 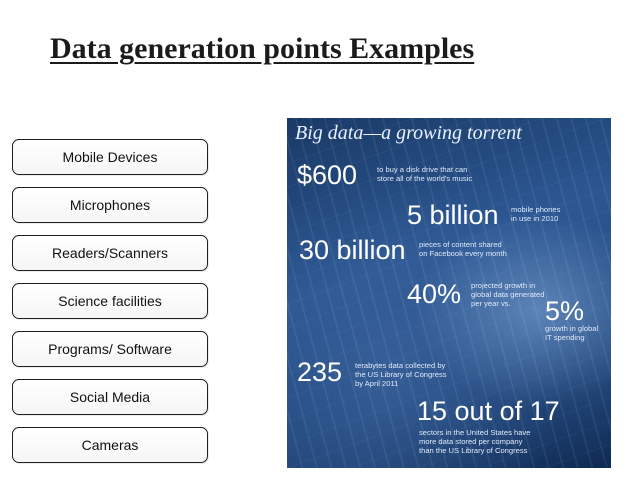 What do you see at coordinates (565, 311) in the screenshot?
I see `stat-figure-5-percent: 5%` at bounding box center [565, 311].